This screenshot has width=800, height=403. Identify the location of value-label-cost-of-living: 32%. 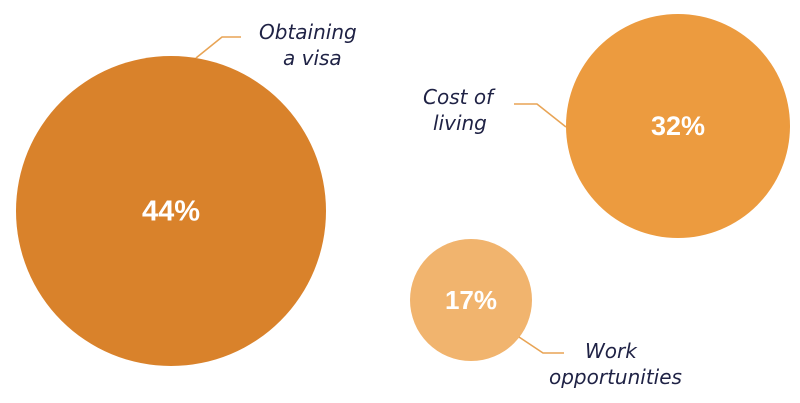
(678, 126).